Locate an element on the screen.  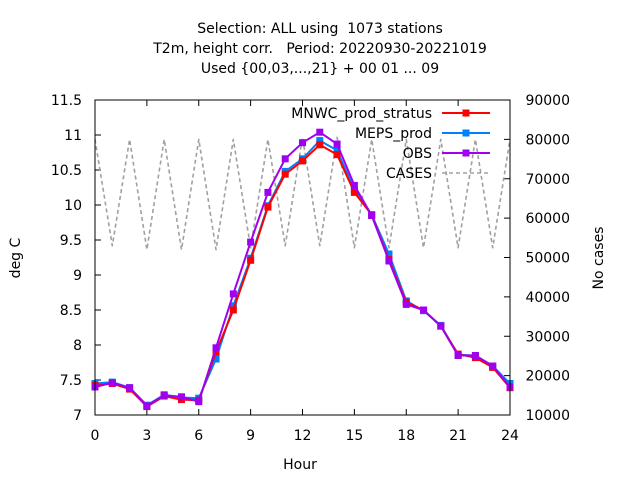
y2-tick-label: 30000 is located at coordinates (547, 337).